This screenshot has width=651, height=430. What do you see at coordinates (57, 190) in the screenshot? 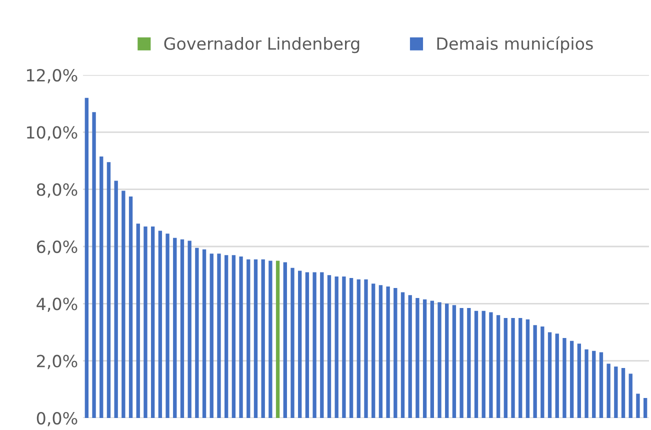
I see `y-tick-label: 8,0%` at bounding box center [57, 190].